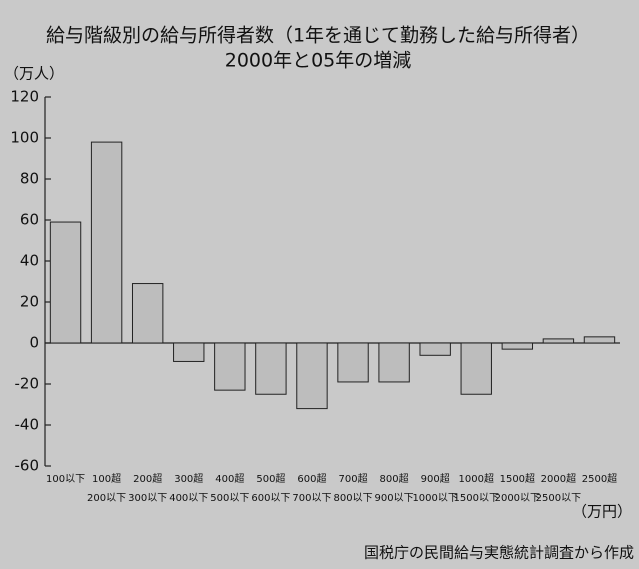 The image size is (639, 569). What do you see at coordinates (188, 478) in the screenshot?
I see `x-tick-label: 300超` at bounding box center [188, 478].